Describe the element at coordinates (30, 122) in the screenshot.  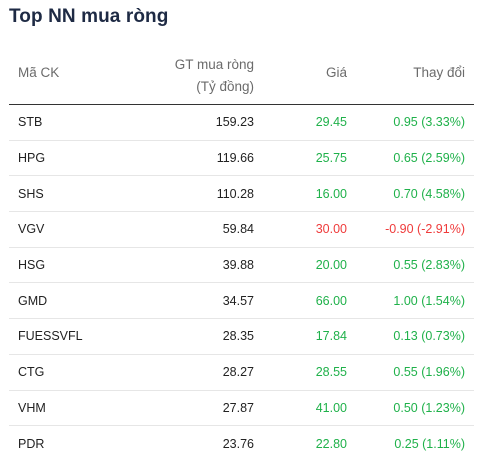
I see `stock-code: STB` at that location.